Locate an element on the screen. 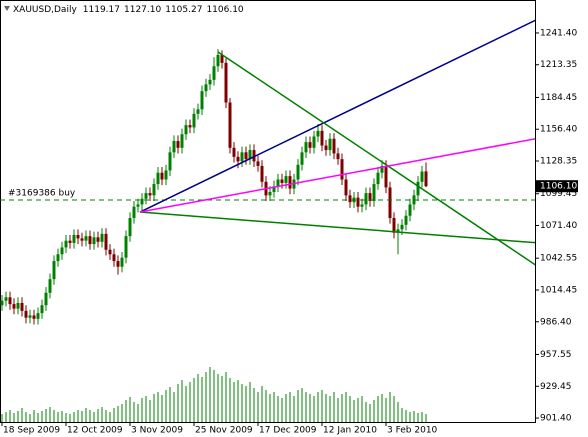  x-tick-label: 25 Nov 2009 is located at coordinates (224, 431).